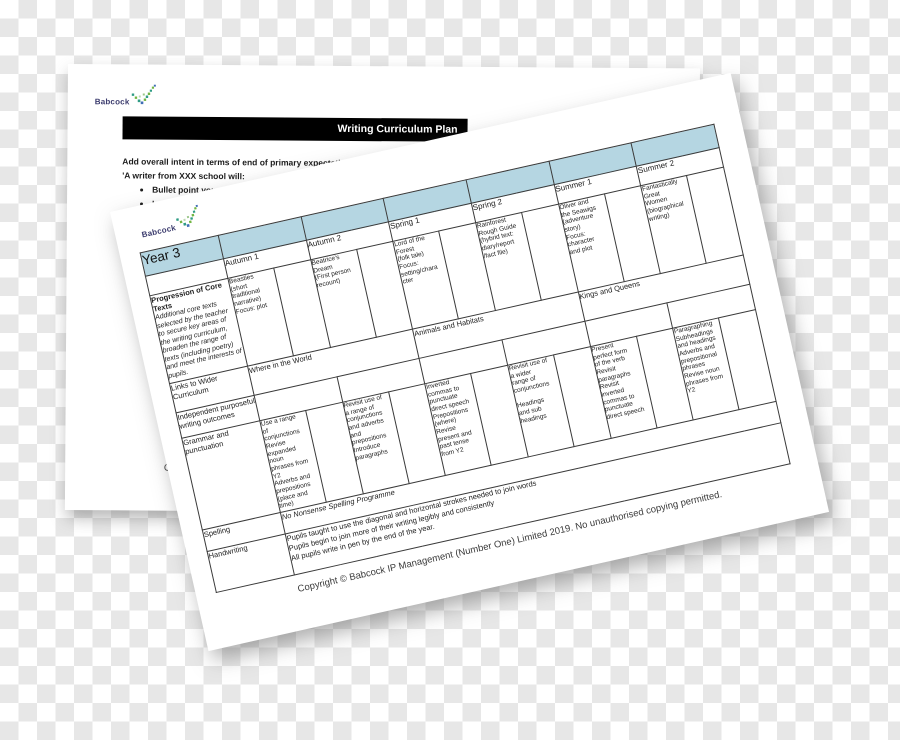 This screenshot has width=900, height=740. Describe the element at coordinates (295, 129) in the screenshot. I see `document-title-bar: Writing Curriculum Plan` at that location.